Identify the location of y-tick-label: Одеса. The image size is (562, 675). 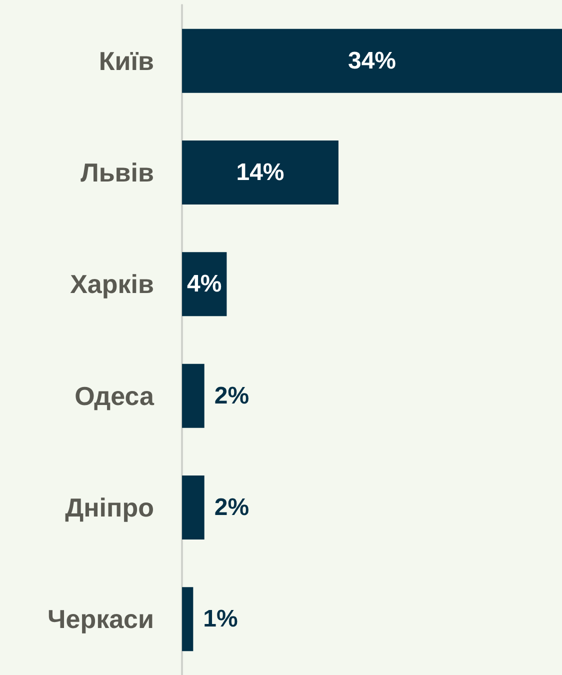
(114, 395).